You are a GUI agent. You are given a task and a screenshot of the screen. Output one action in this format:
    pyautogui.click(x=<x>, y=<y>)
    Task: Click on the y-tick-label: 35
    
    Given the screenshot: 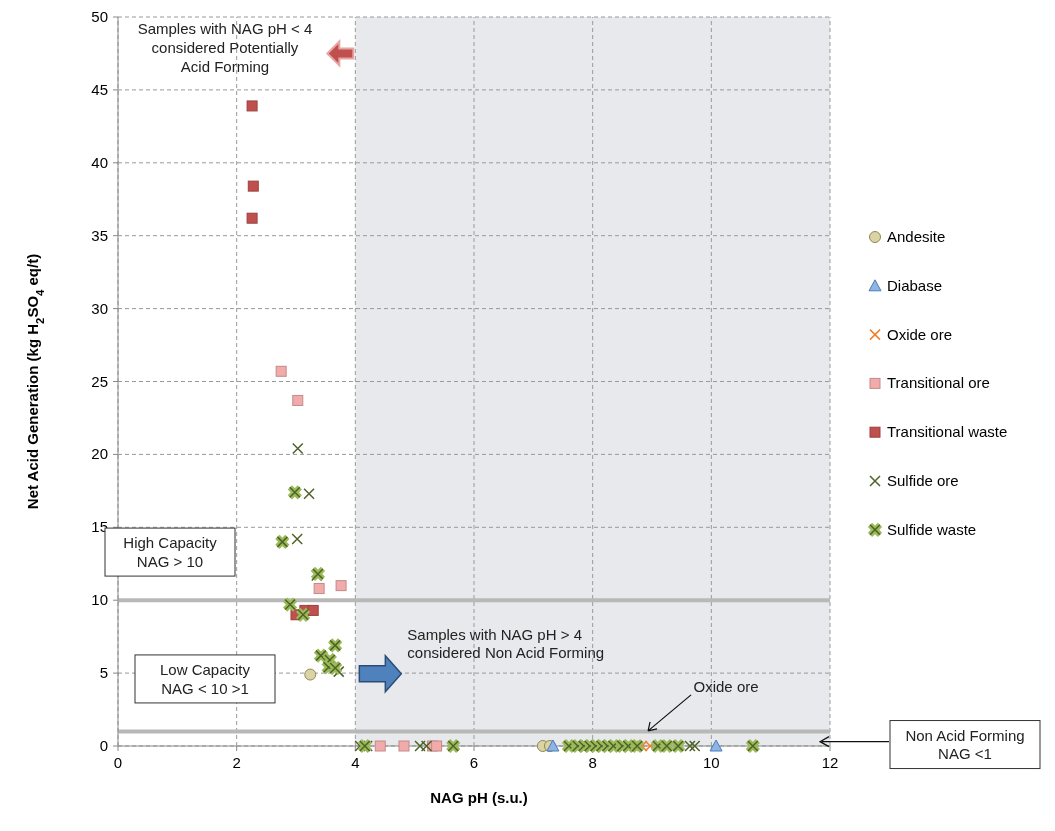 What is the action you would take?
    pyautogui.click(x=99, y=235)
    